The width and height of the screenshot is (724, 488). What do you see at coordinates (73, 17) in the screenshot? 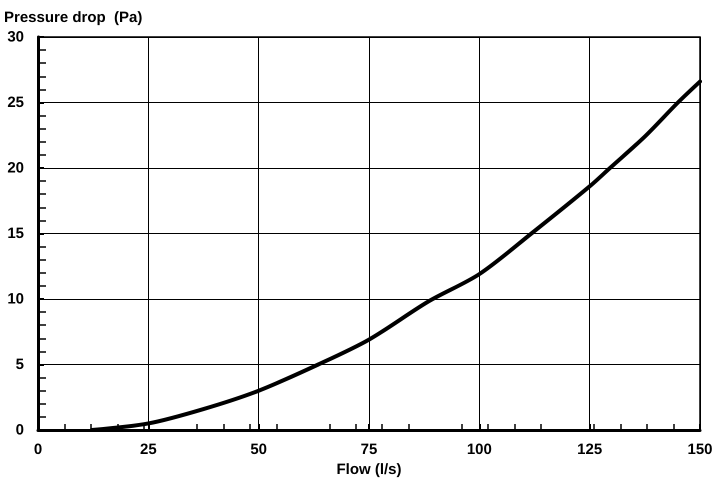
I see `y-axis-title: Pressure drop (Pa)` at bounding box center [73, 17].